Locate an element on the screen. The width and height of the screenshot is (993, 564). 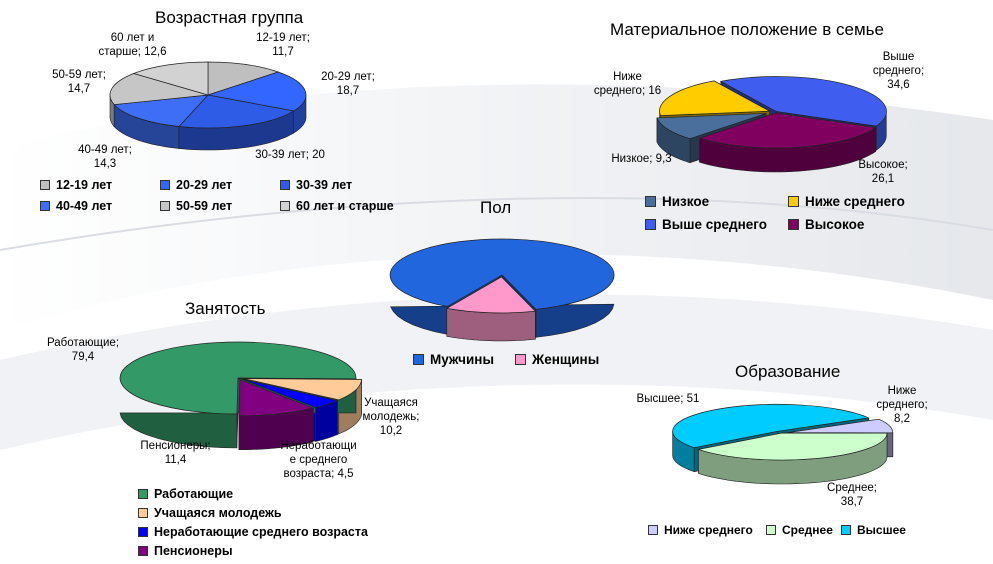
wealth-legend-item: Ниже среднего is located at coordinates (846, 201).